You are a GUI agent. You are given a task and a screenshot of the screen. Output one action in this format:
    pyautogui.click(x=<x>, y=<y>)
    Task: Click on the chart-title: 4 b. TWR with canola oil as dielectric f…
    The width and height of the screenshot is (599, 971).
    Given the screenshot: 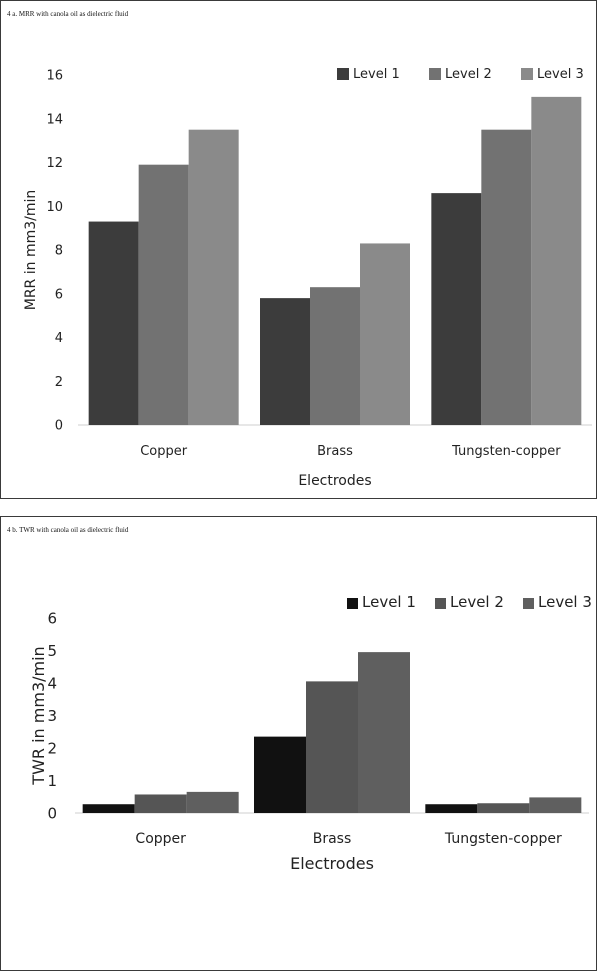 What is the action you would take?
    pyautogui.click(x=68, y=530)
    